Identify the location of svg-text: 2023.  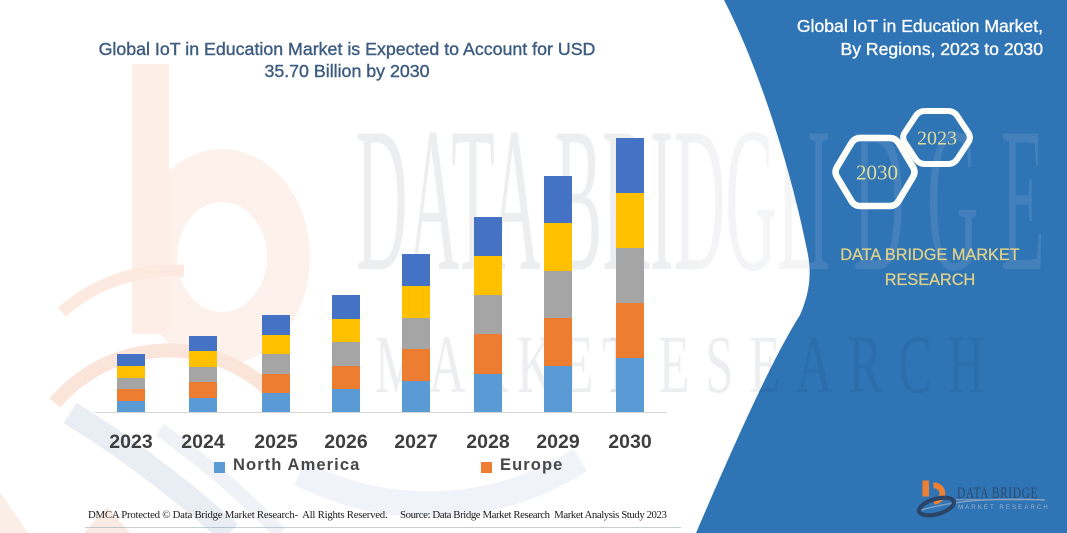
(937, 139).